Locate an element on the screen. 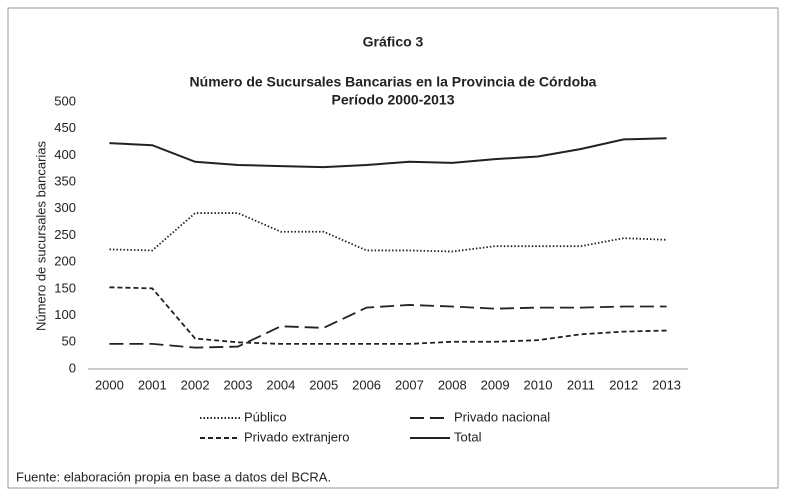  x-tick-label: 2010 is located at coordinates (538, 384).